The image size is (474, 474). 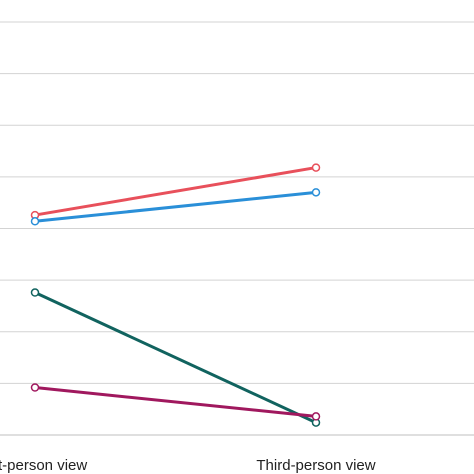 I want to click on x-tick-label-first: t-person view, so click(x=43, y=465).